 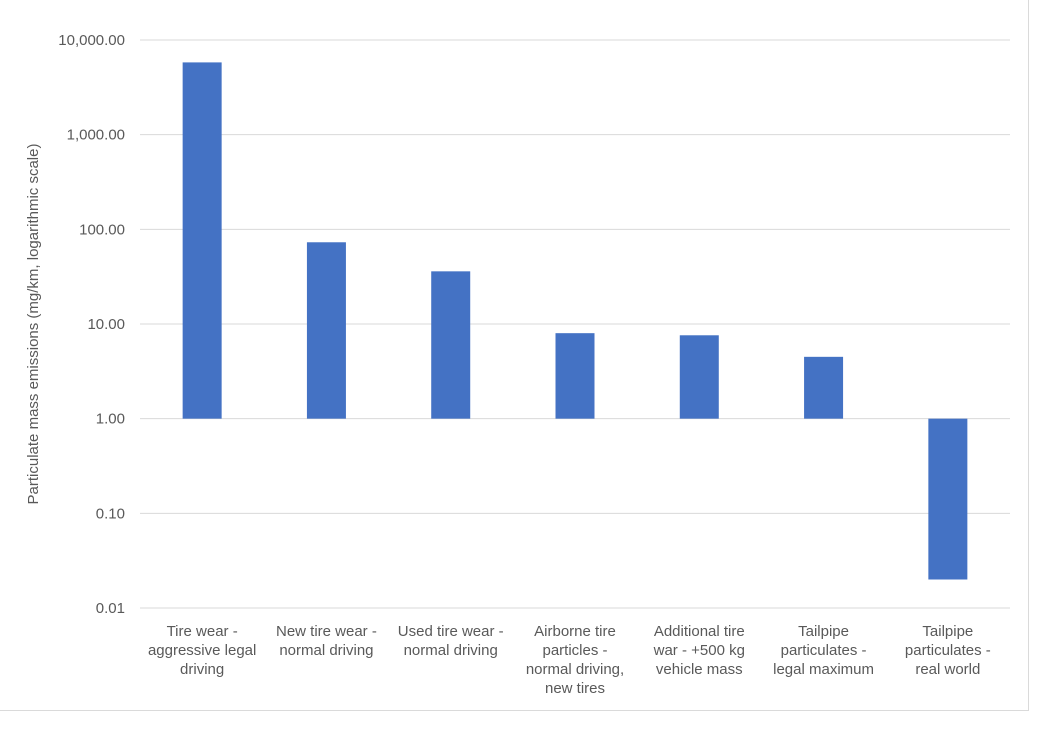 What do you see at coordinates (947, 669) in the screenshot?
I see `x-category-label-line: real world` at bounding box center [947, 669].